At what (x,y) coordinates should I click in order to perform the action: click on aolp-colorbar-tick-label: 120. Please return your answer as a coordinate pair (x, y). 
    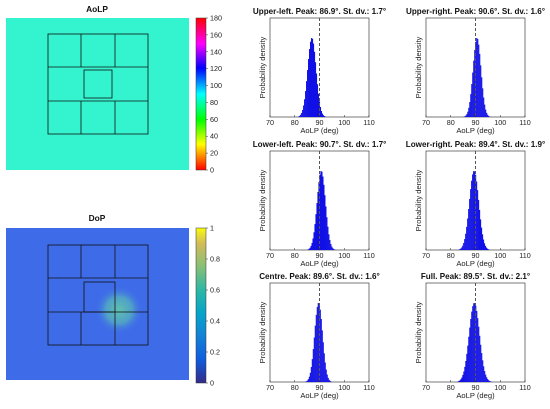
    Looking at the image, I should click on (216, 68).